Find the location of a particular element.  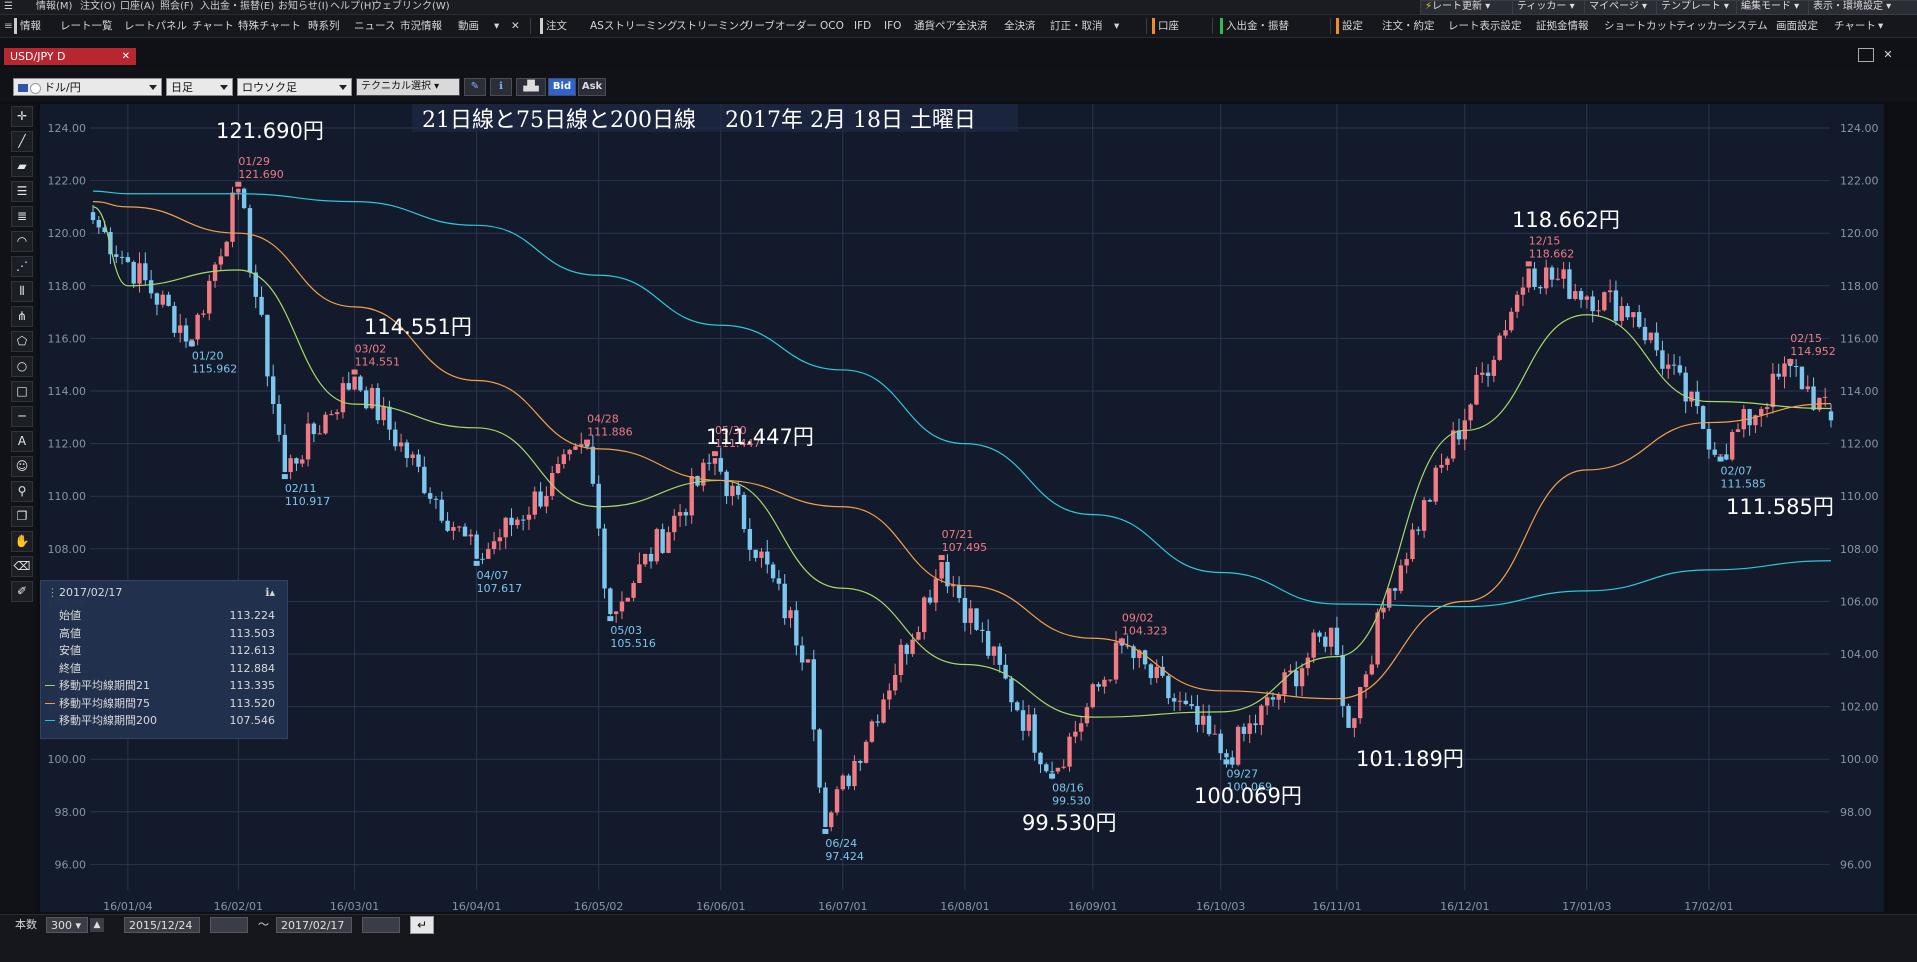

toolbar-chart-settings: チャート is located at coordinates (1855, 26).